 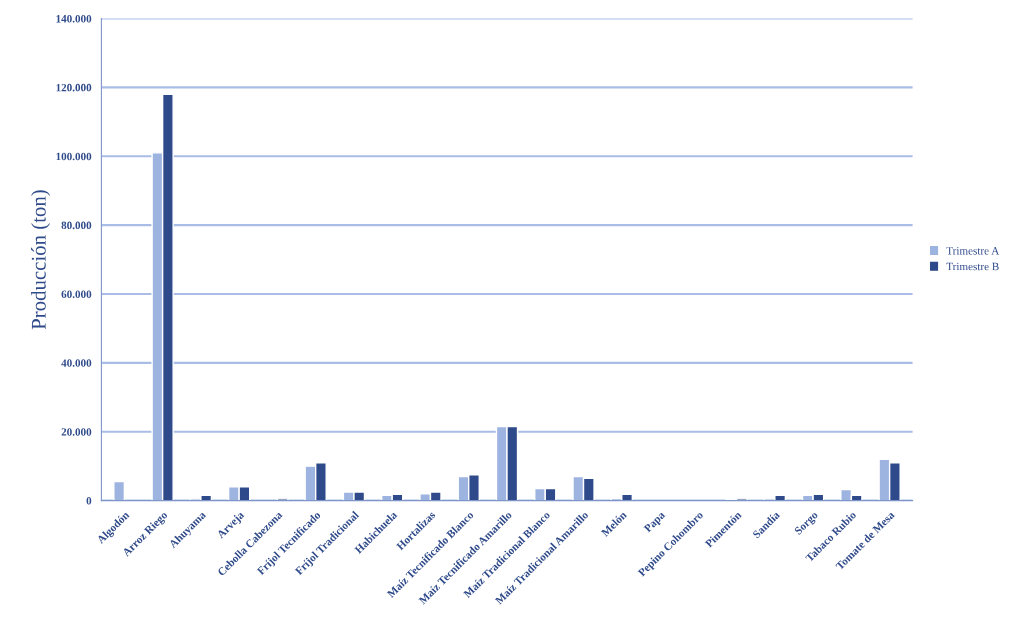 I want to click on y-tick-label: 60.000, so click(x=76, y=294).